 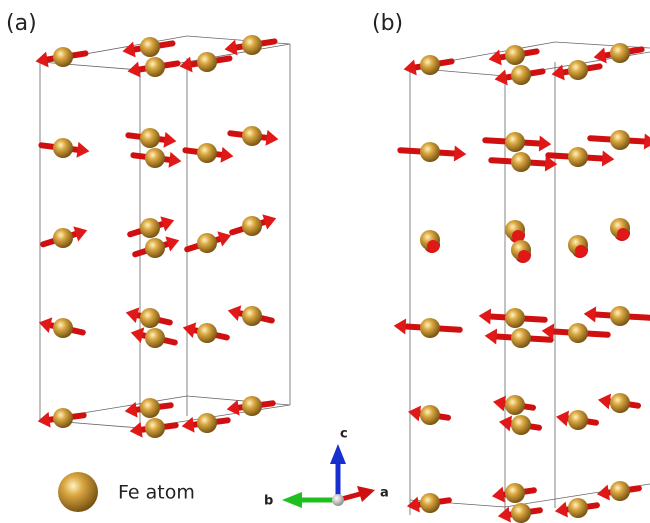 What do you see at coordinates (156, 493) in the screenshot?
I see `legend-label: Fe atom` at bounding box center [156, 493].